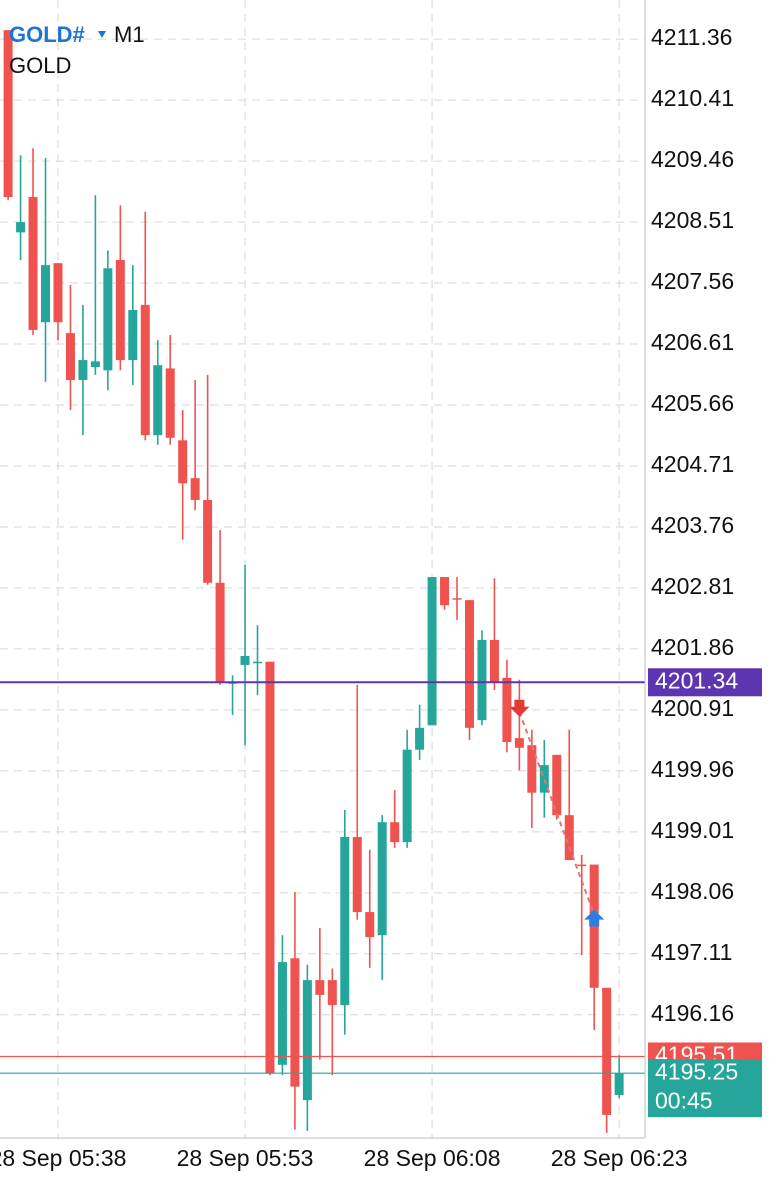 The width and height of the screenshot is (783, 1204). What do you see at coordinates (47, 34) in the screenshot?
I see `symbol: GOLD#` at bounding box center [47, 34].